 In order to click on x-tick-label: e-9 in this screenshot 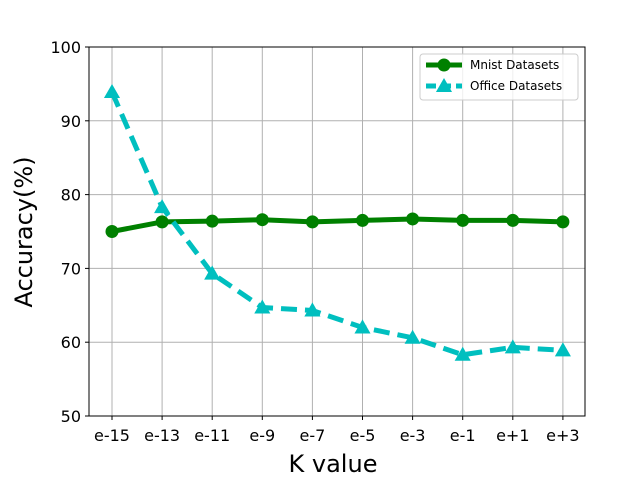, I will do `click(262, 435)`.